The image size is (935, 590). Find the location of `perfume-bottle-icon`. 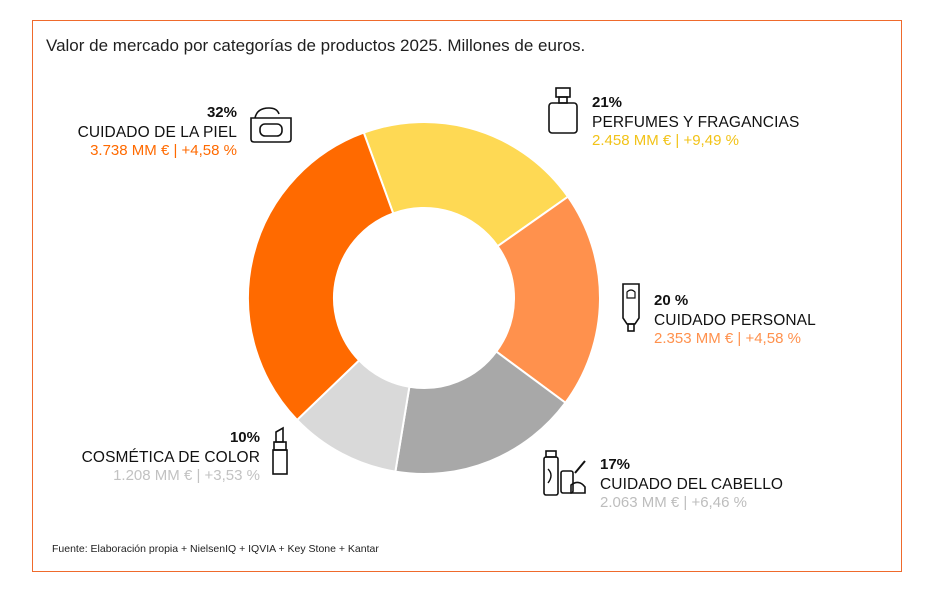

perfume-bottle-icon is located at coordinates (563, 110).